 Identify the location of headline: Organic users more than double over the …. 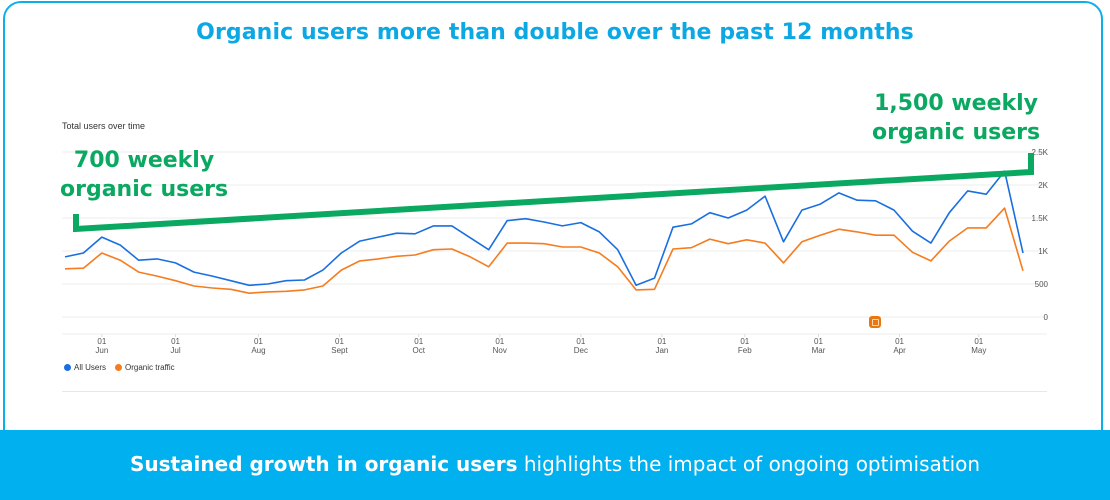
(555, 32).